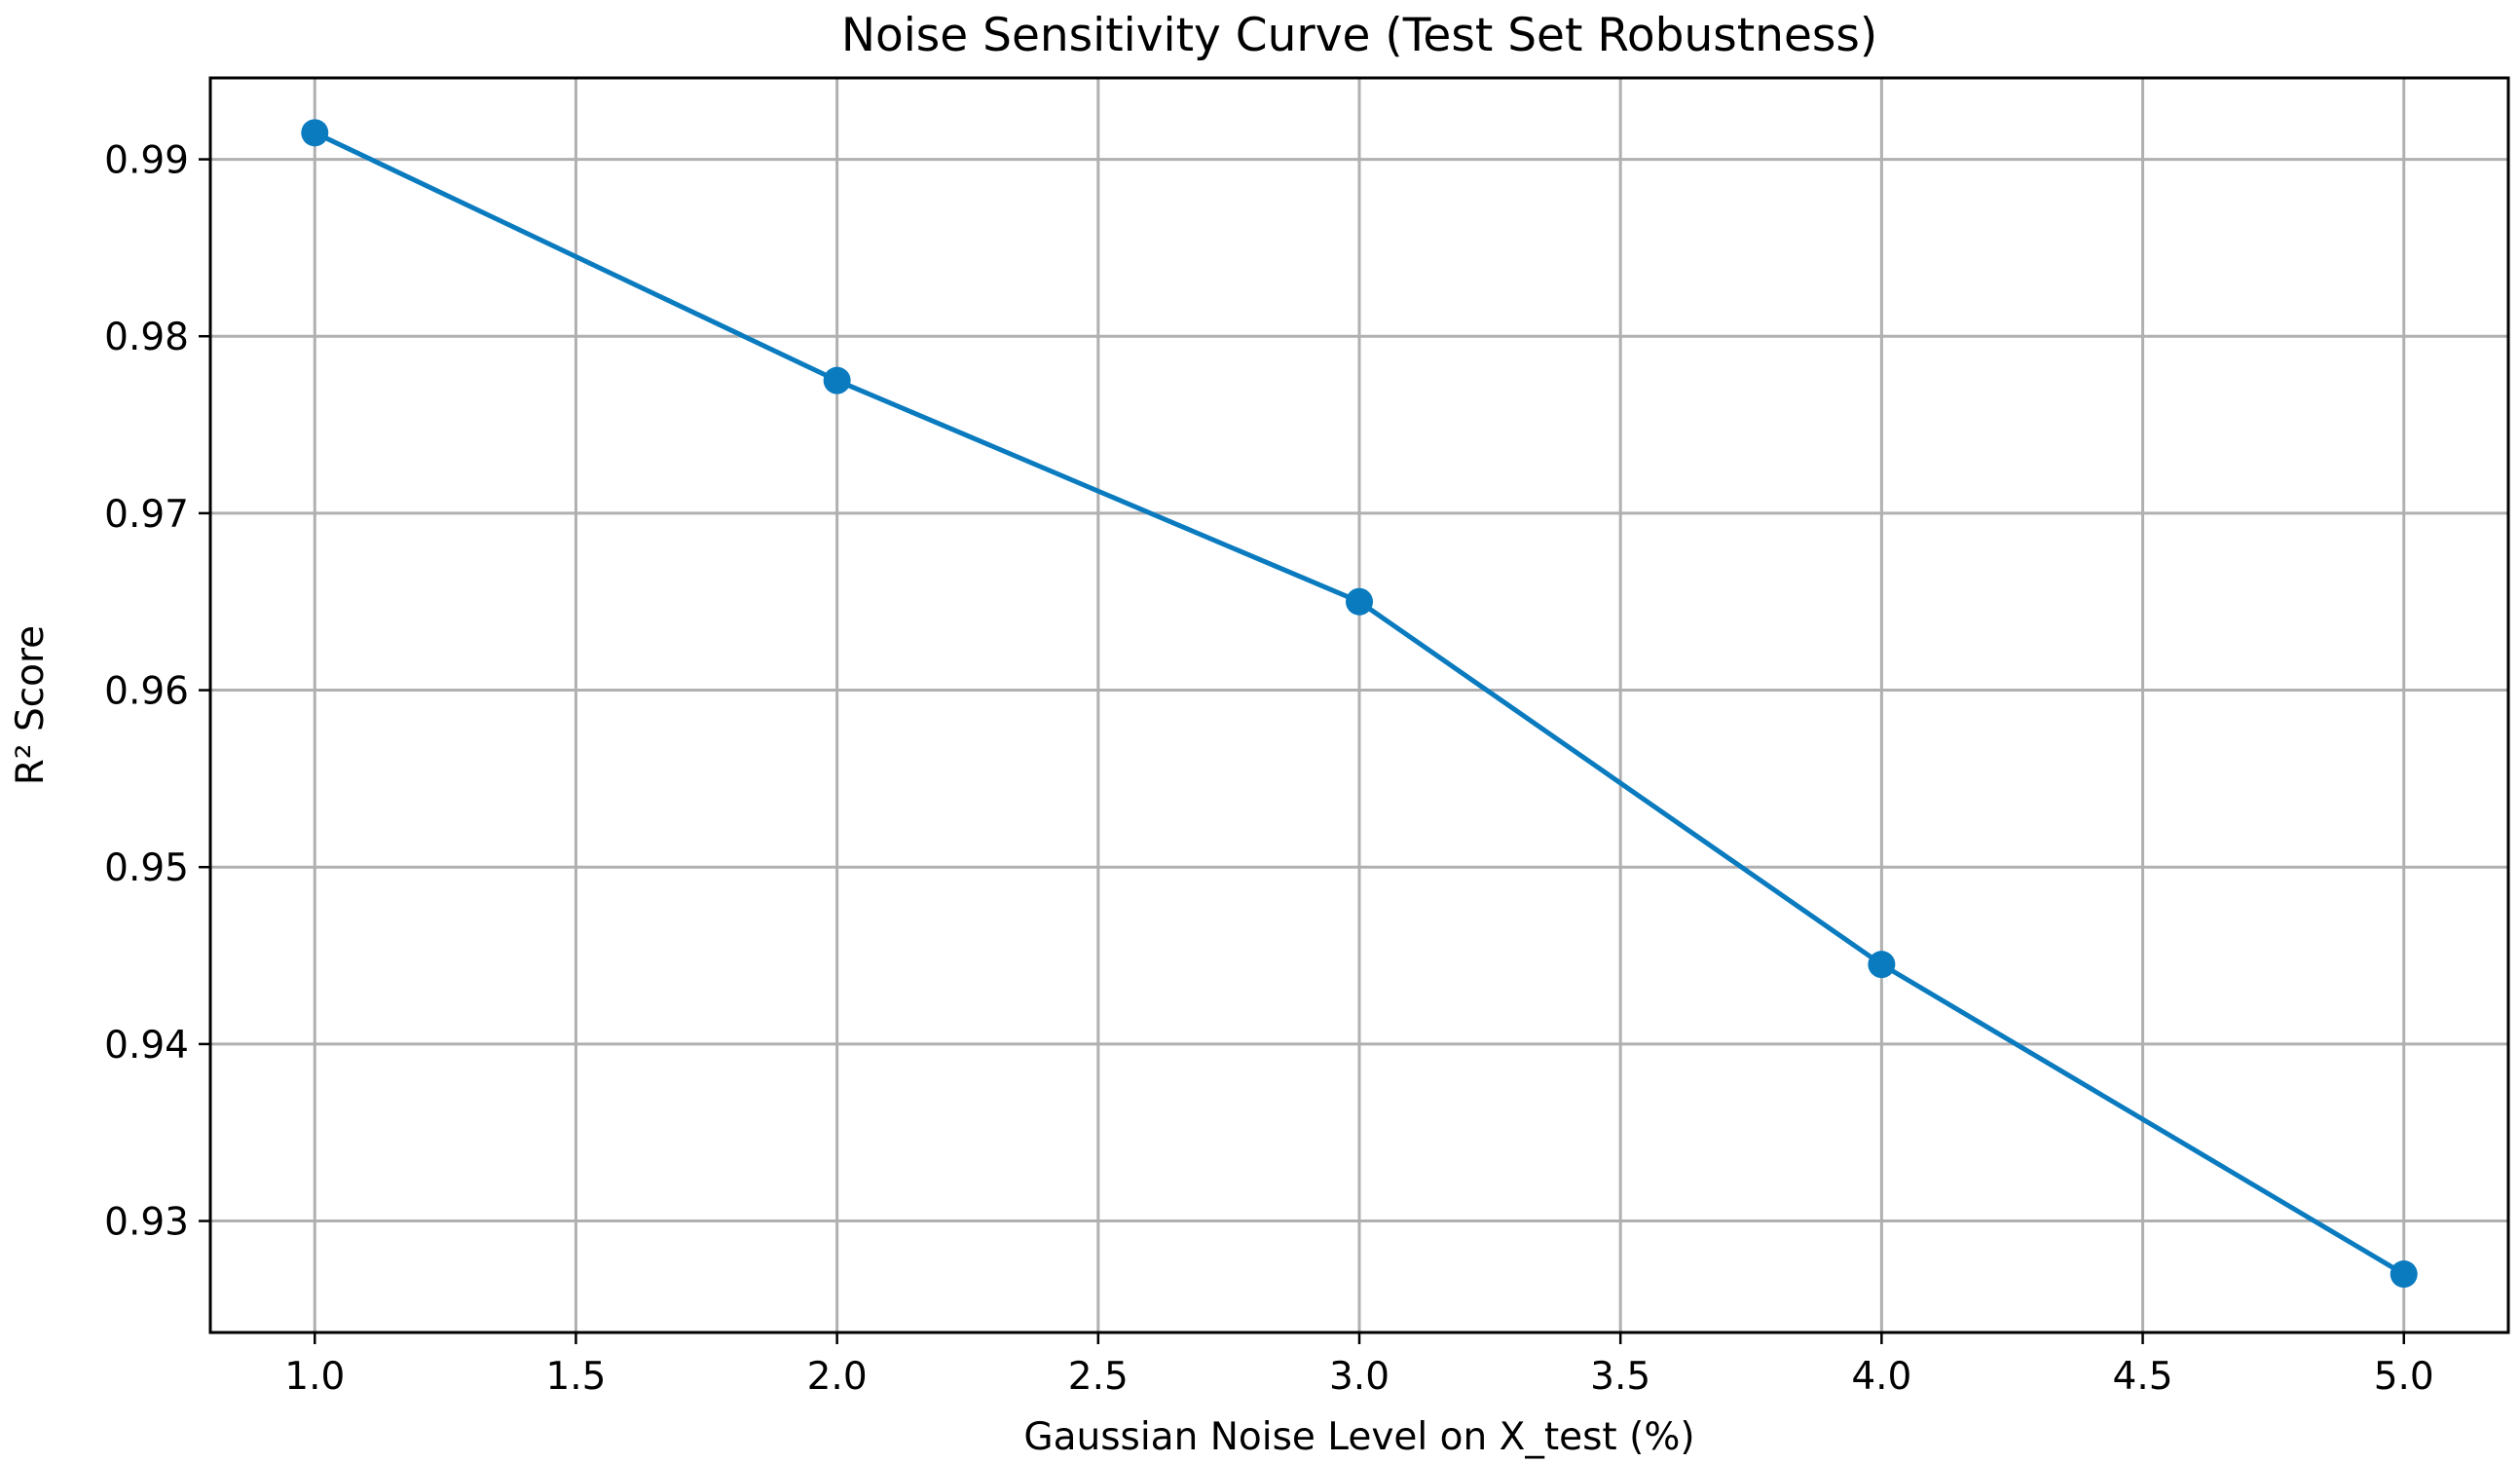 The image size is (2520, 1463). Describe the element at coordinates (31, 705) in the screenshot. I see `y-axis-label: R² Score` at that location.